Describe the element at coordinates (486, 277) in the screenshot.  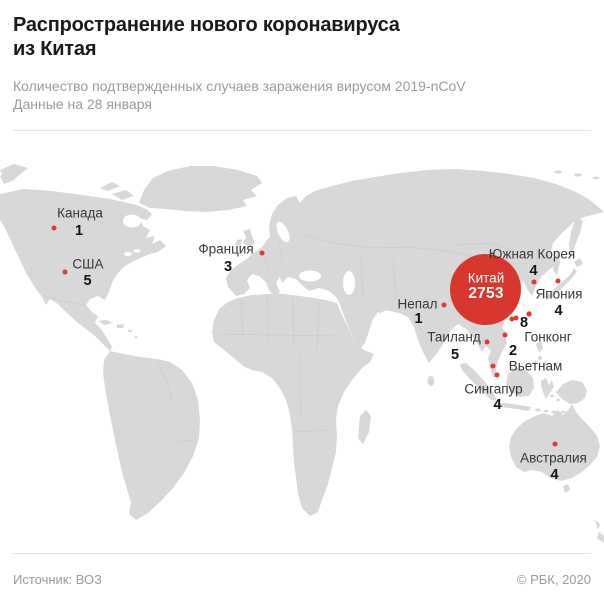
I see `china-country-label: Китай` at that location.